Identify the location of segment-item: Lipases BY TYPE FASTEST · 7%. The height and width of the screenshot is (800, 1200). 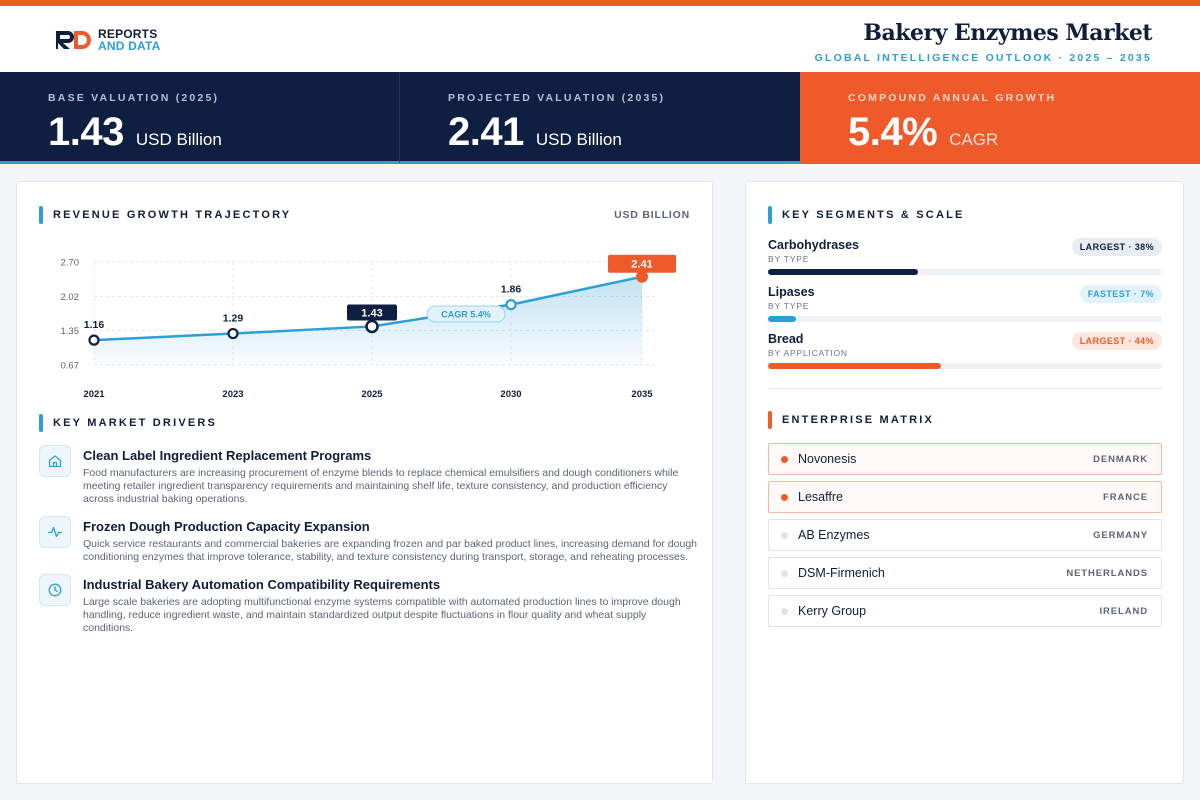
(965, 308).